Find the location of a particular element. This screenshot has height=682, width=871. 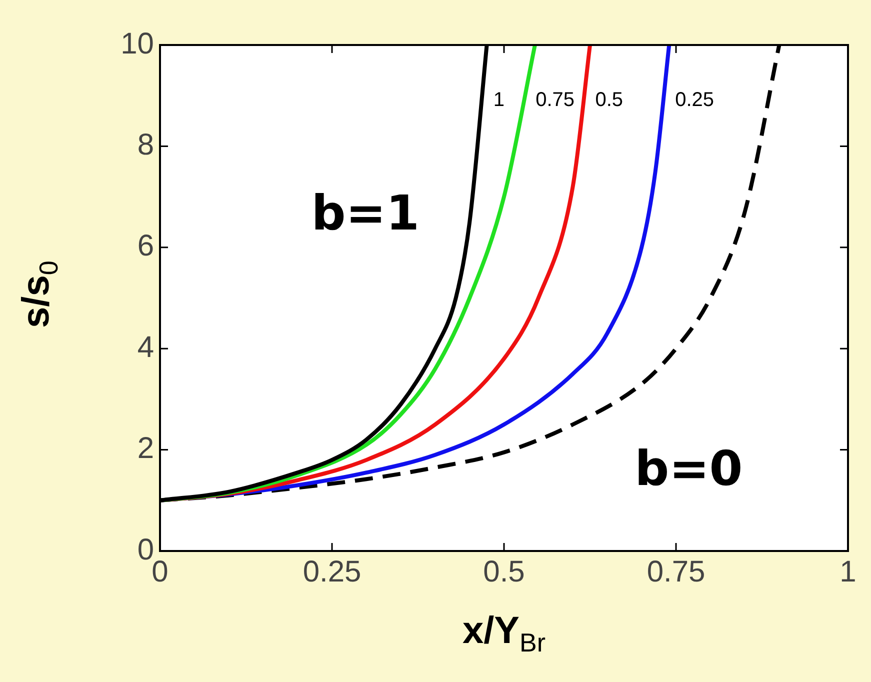

series-label: 0.25 is located at coordinates (694, 100).